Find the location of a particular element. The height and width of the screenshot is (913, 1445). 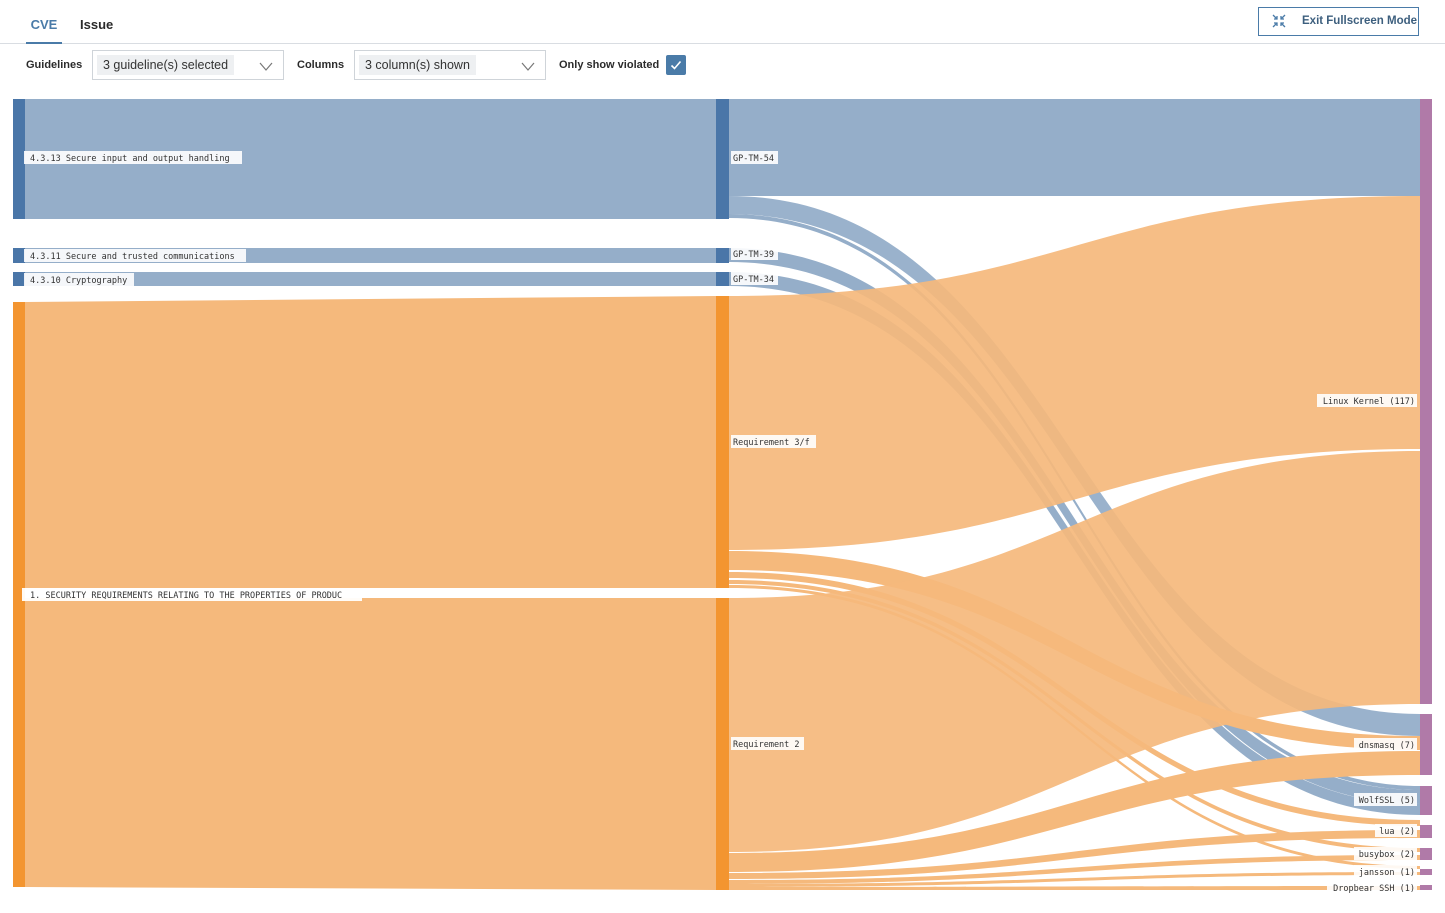

guidelines-label: Guidelines is located at coordinates (54, 65).